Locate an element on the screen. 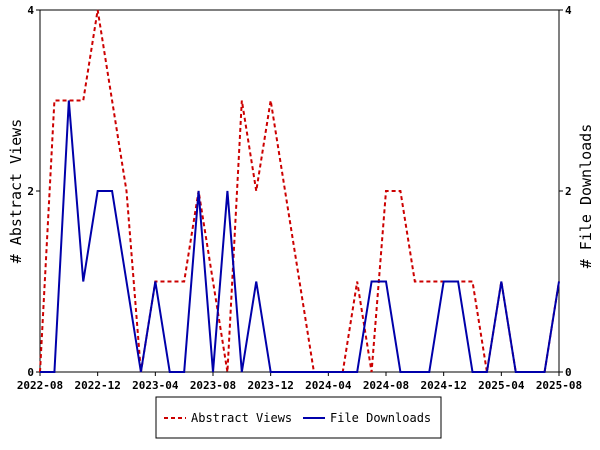 The image size is (600, 450). y-tick-label-left: 4 is located at coordinates (30, 10).